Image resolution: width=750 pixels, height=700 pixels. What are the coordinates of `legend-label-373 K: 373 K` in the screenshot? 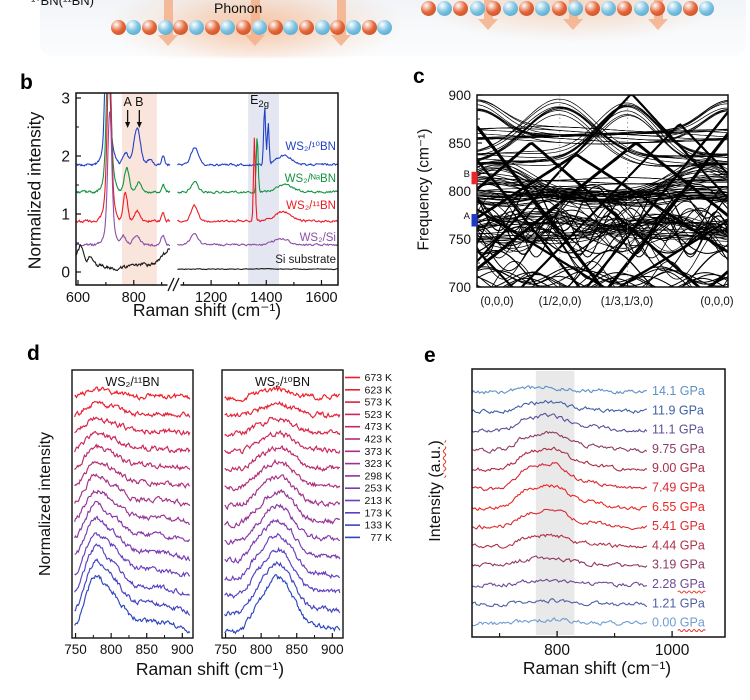 It's located at (378, 452).